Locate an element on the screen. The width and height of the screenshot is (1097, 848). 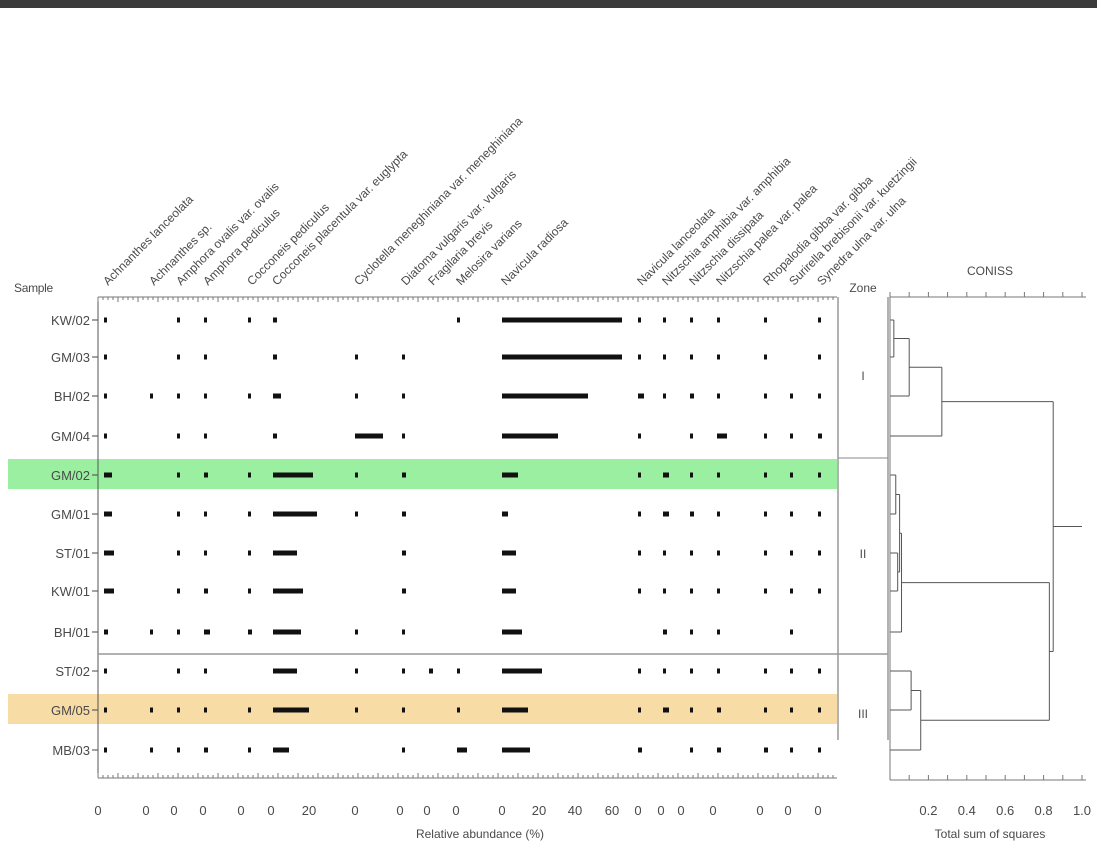
coniss-tick-label: 1.0 is located at coordinates (1082, 810).